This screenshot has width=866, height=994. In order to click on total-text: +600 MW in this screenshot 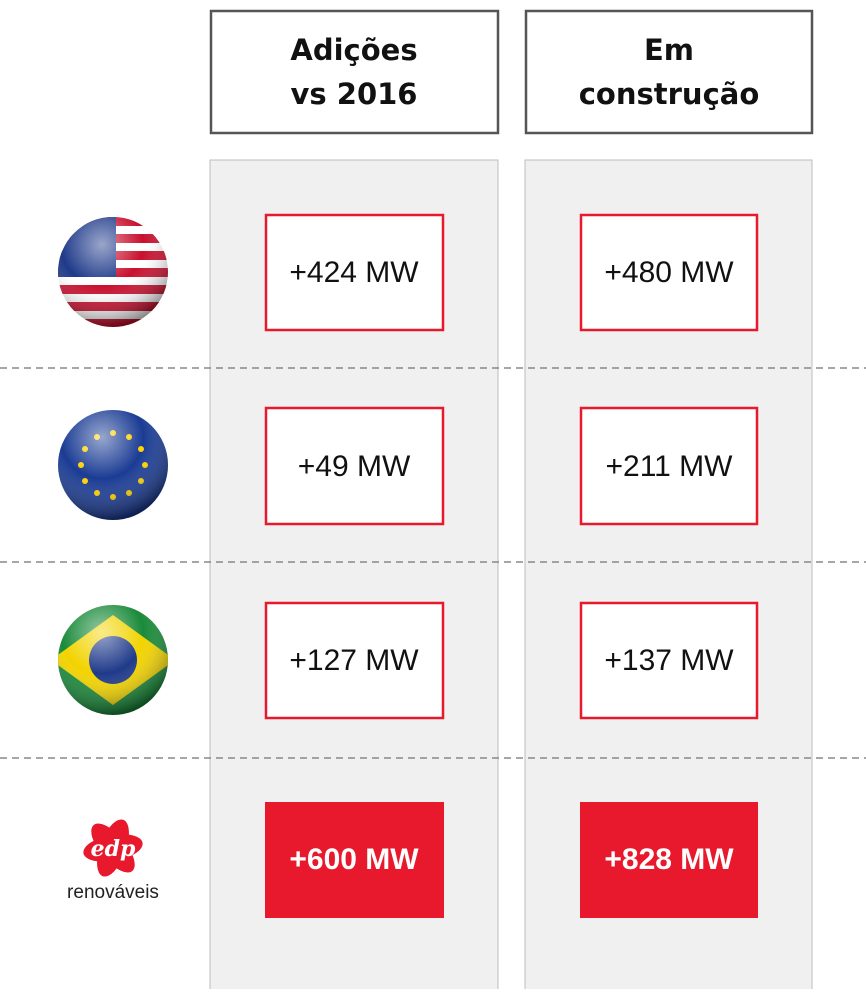, I will do `click(354, 859)`.